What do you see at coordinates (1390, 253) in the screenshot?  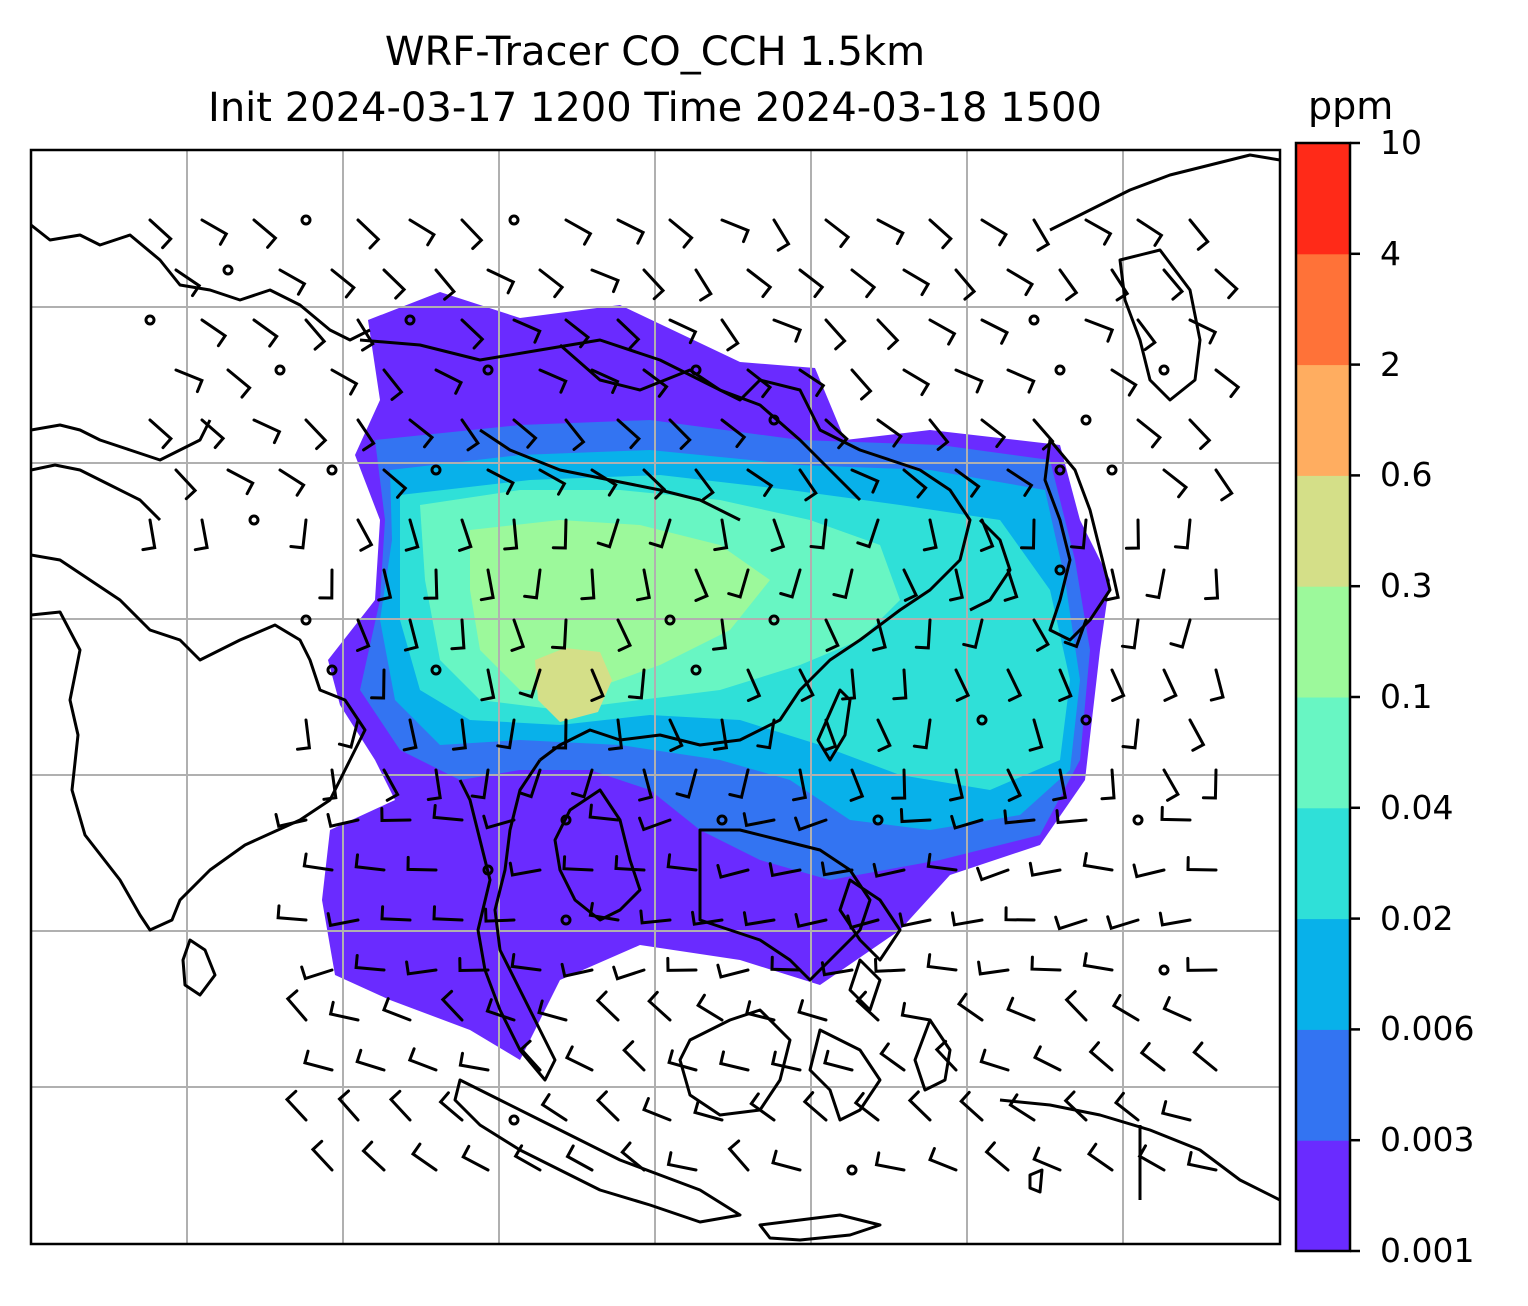 I see `colorbar-tick-label: 4` at bounding box center [1390, 253].